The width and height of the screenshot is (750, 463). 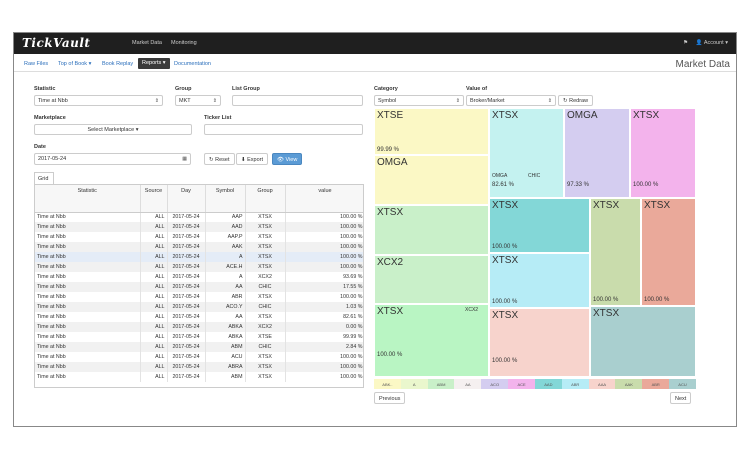 What do you see at coordinates (685, 43) in the screenshot?
I see `flag-icon: ⚑` at bounding box center [685, 43].